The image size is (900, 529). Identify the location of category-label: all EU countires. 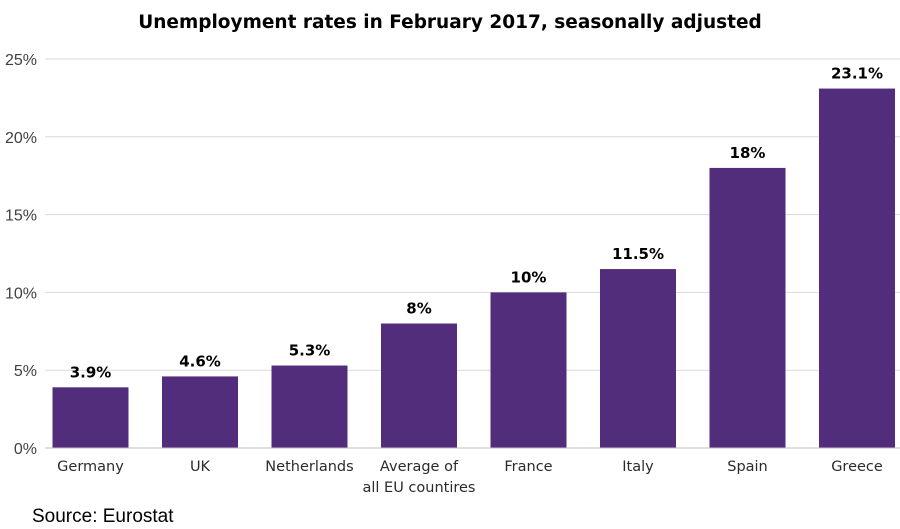
(419, 488).